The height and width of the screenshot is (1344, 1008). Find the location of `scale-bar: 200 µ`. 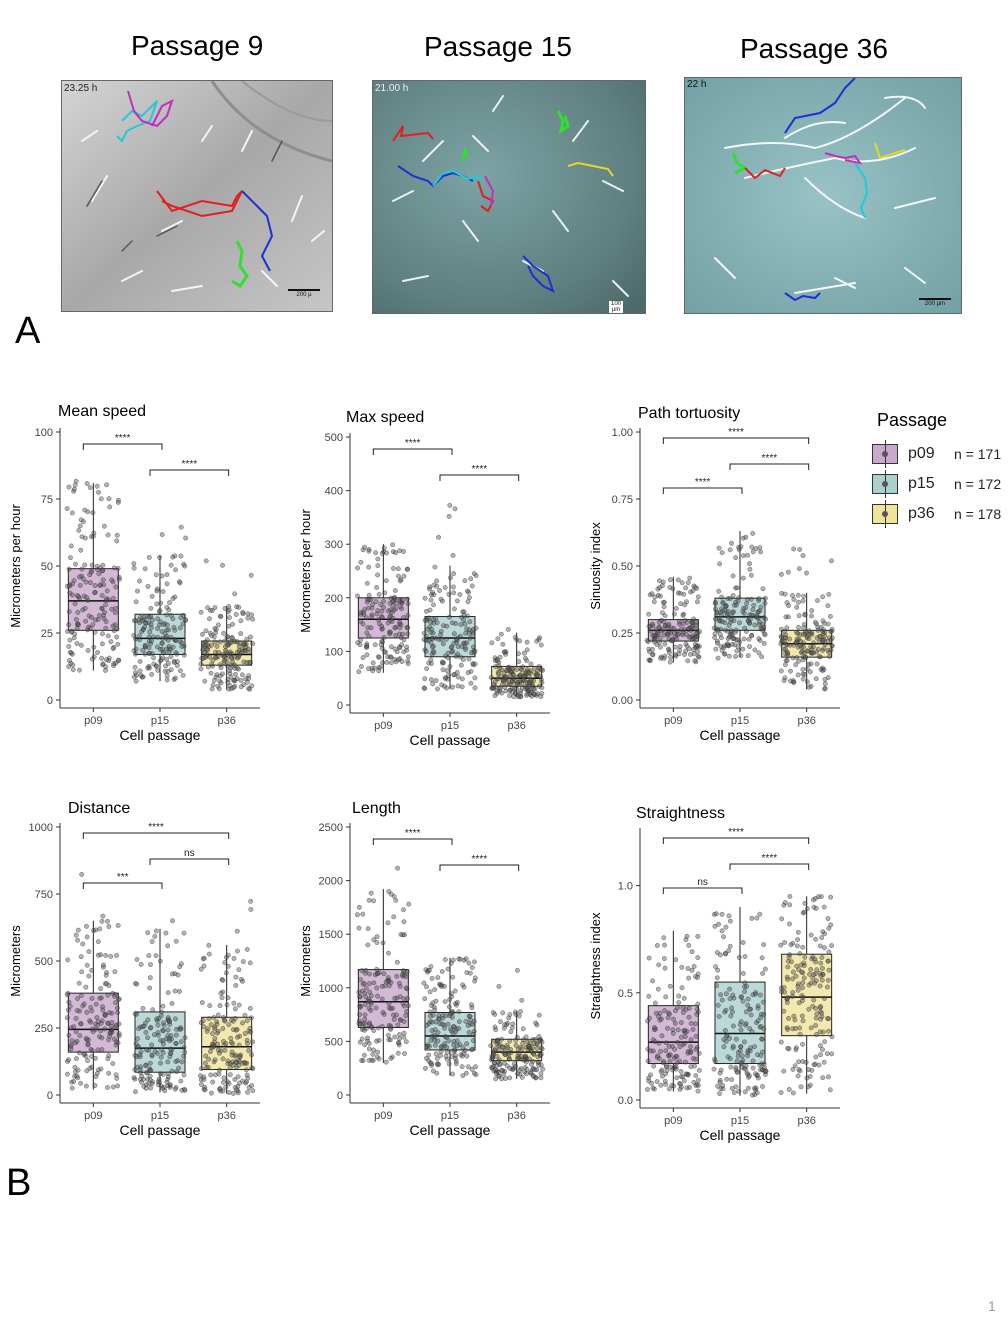

scale-bar: 200 µ is located at coordinates (304, 293).